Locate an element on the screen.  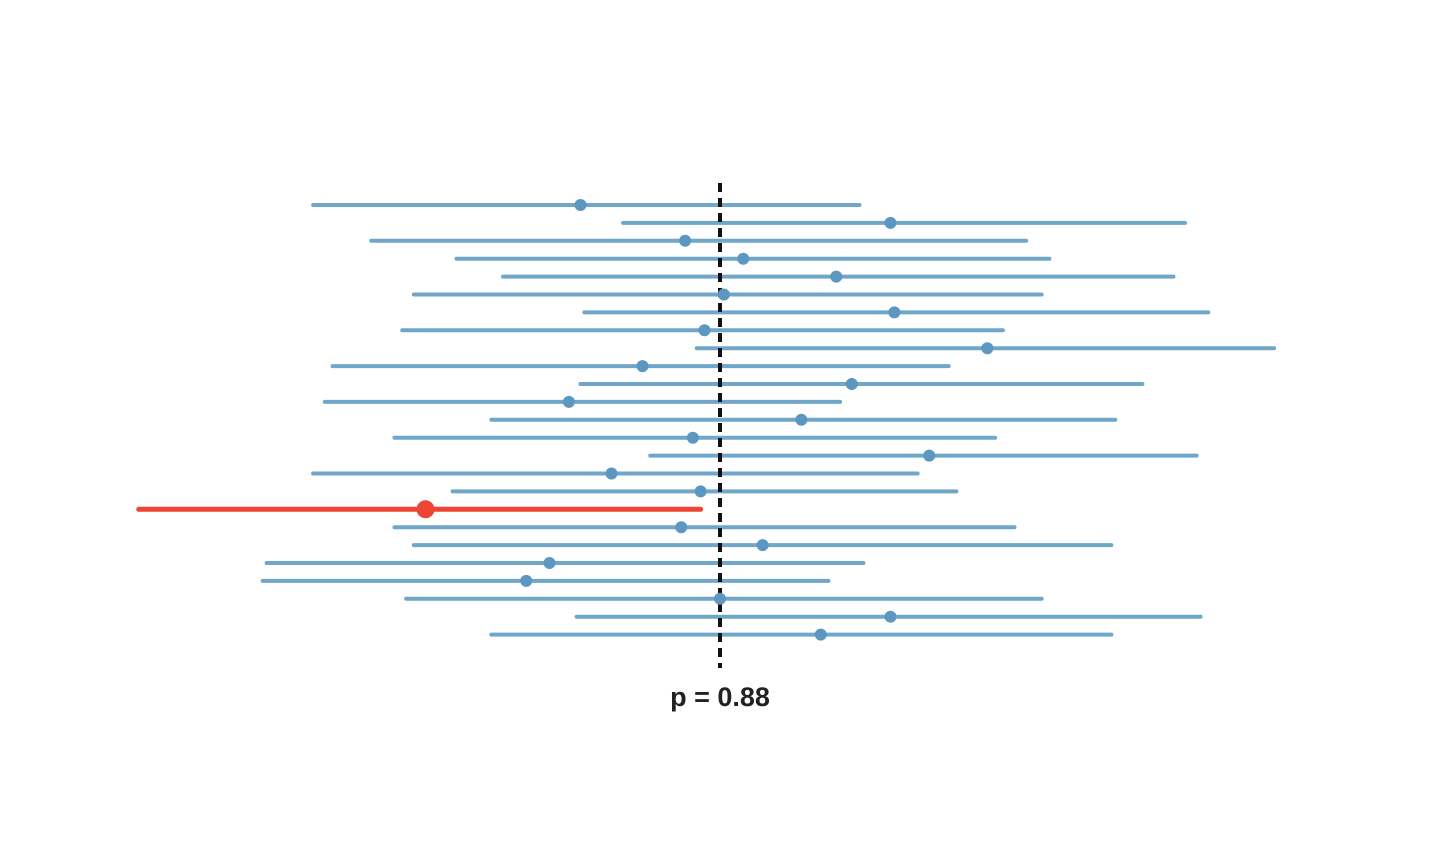
estimate-point-missed is located at coordinates (425, 509).